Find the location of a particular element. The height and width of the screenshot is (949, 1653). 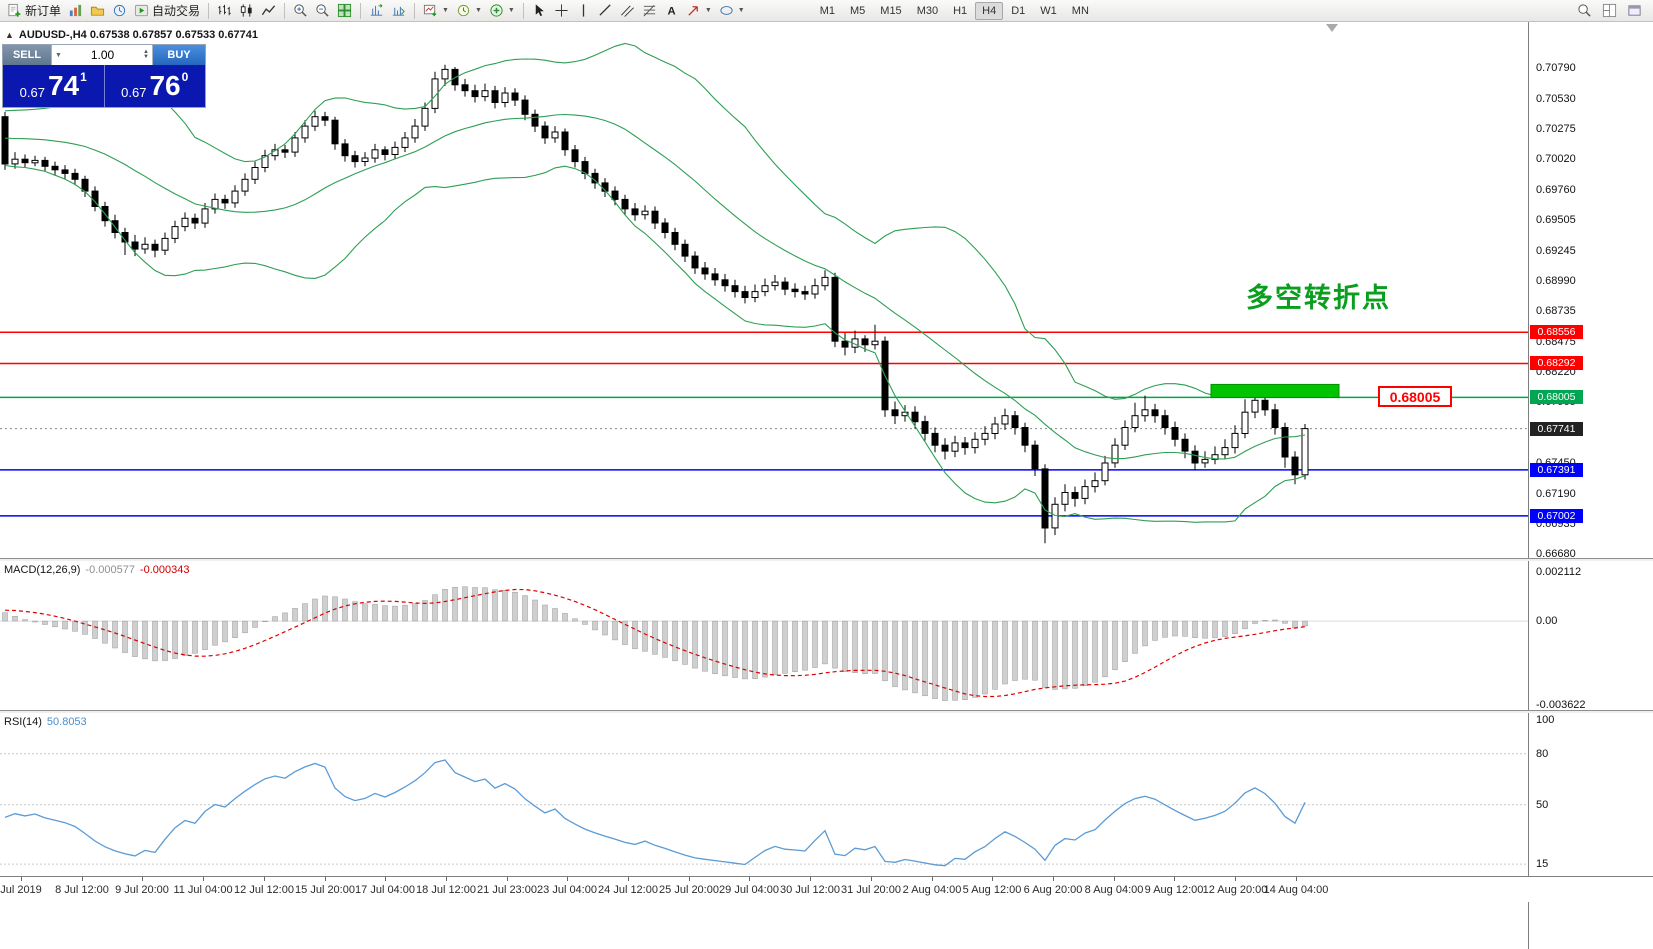

new-order-icon is located at coordinates (14, 10).